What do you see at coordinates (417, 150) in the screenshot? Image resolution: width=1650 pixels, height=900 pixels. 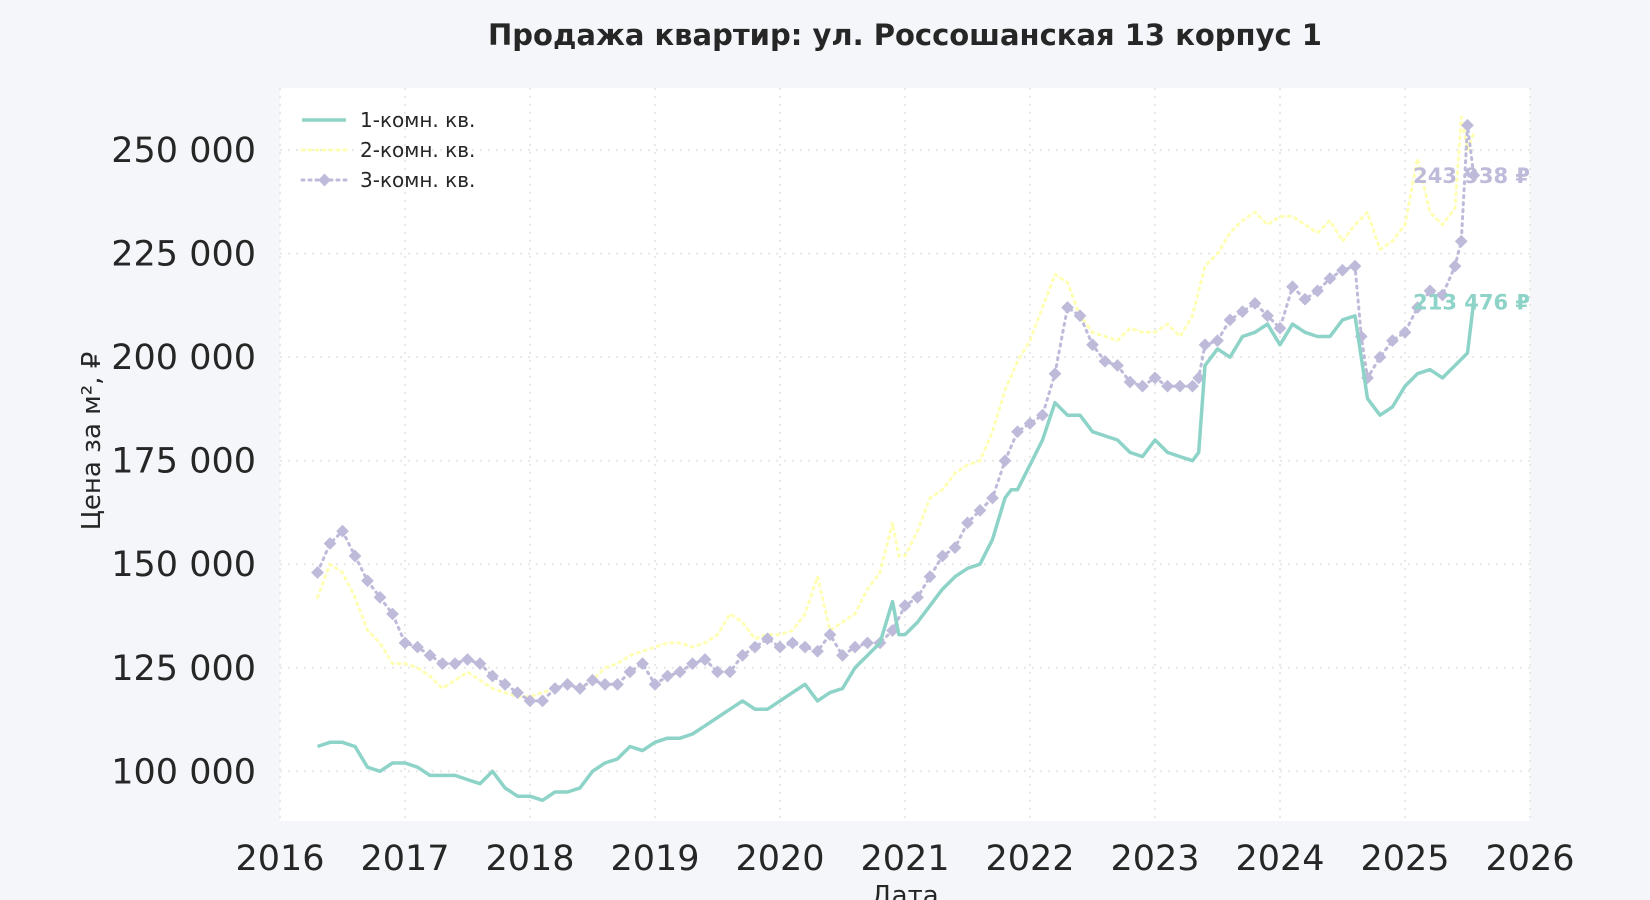 I see `legend-label: 2-комн. кв.` at bounding box center [417, 150].